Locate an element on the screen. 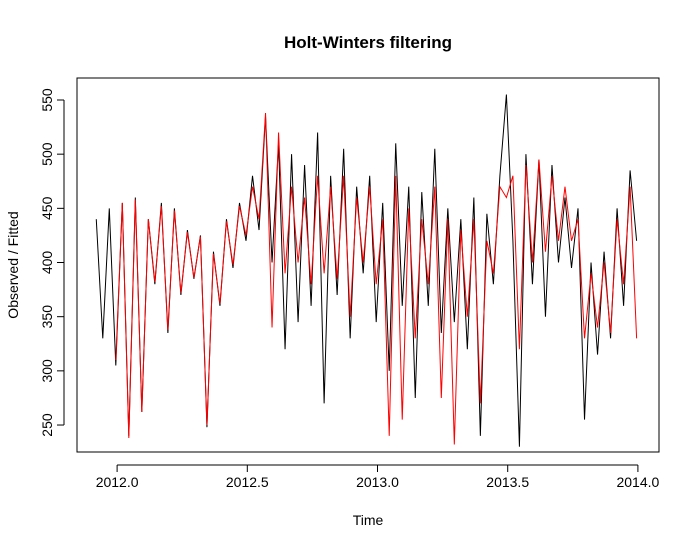 Image resolution: width=700 pixels, height=555 pixels. x-tick-label: 2014.0 is located at coordinates (637, 482).